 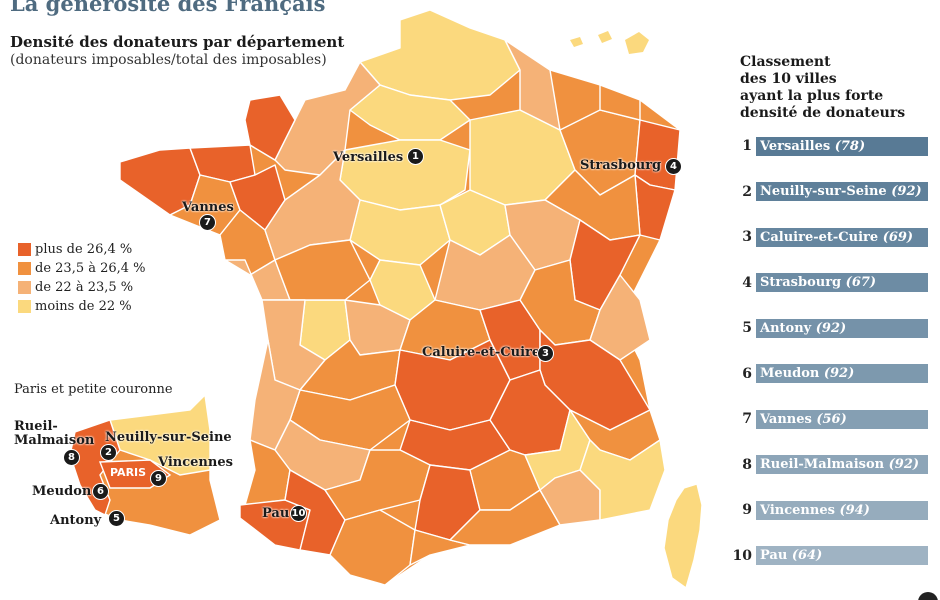 What do you see at coordinates (372, 547) in the screenshot?
I see `region-ariege` at bounding box center [372, 547].